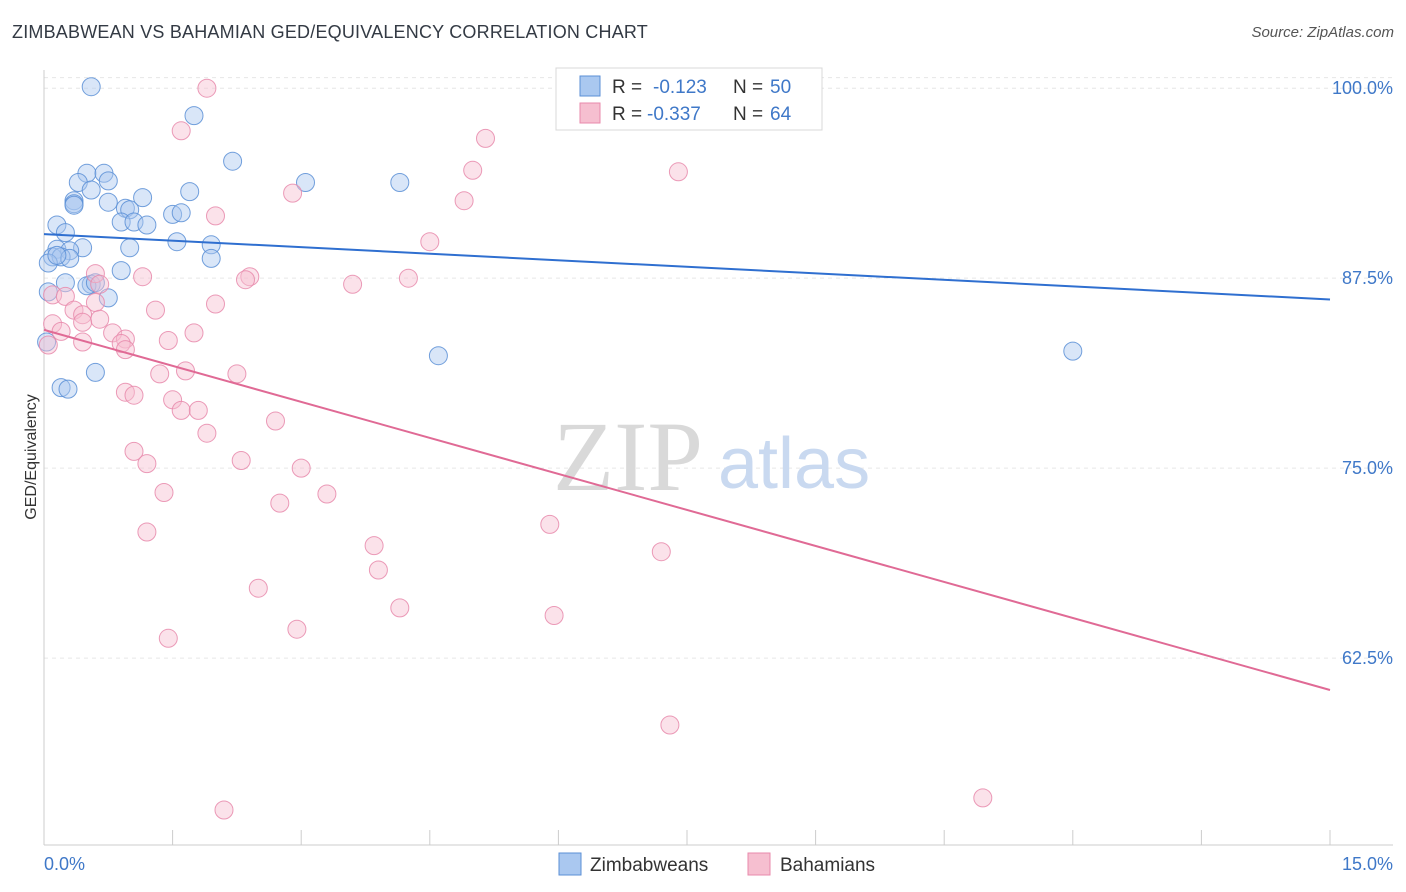  I want to click on y-tick-label: 87.5%, so click(1367, 278).